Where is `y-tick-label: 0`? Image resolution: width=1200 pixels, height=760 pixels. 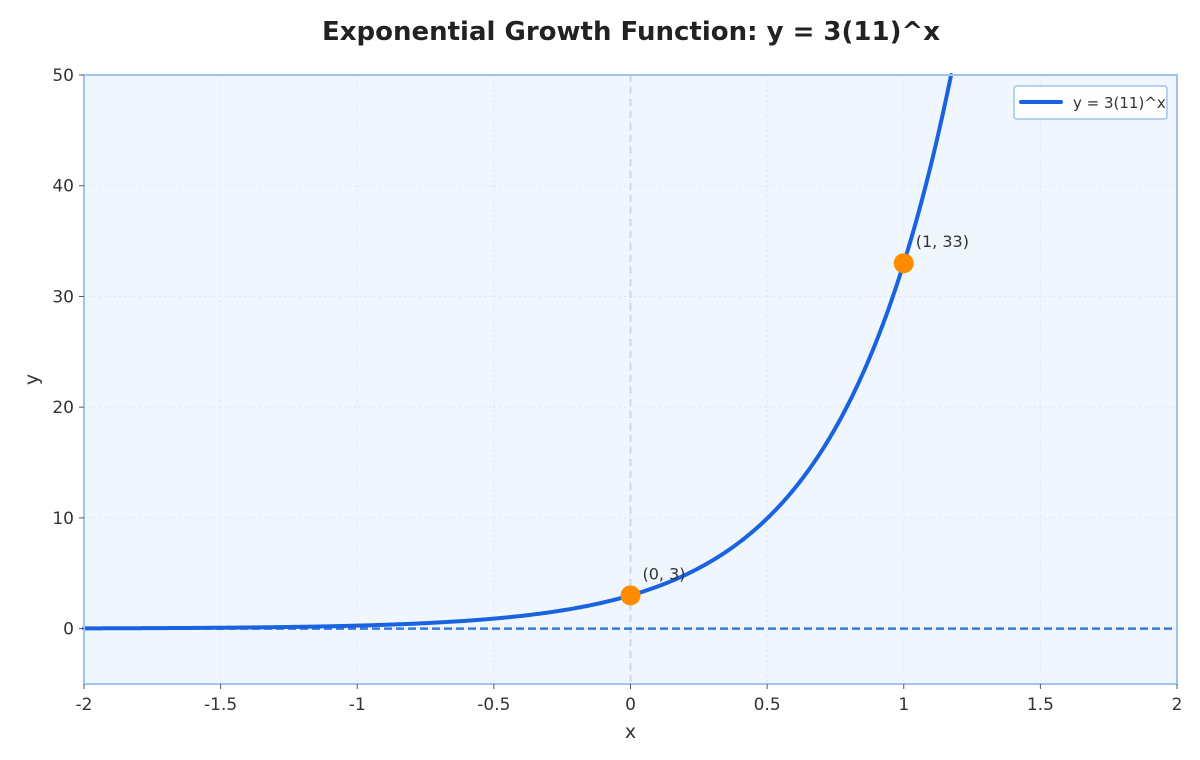 y-tick-label: 0 is located at coordinates (68, 630).